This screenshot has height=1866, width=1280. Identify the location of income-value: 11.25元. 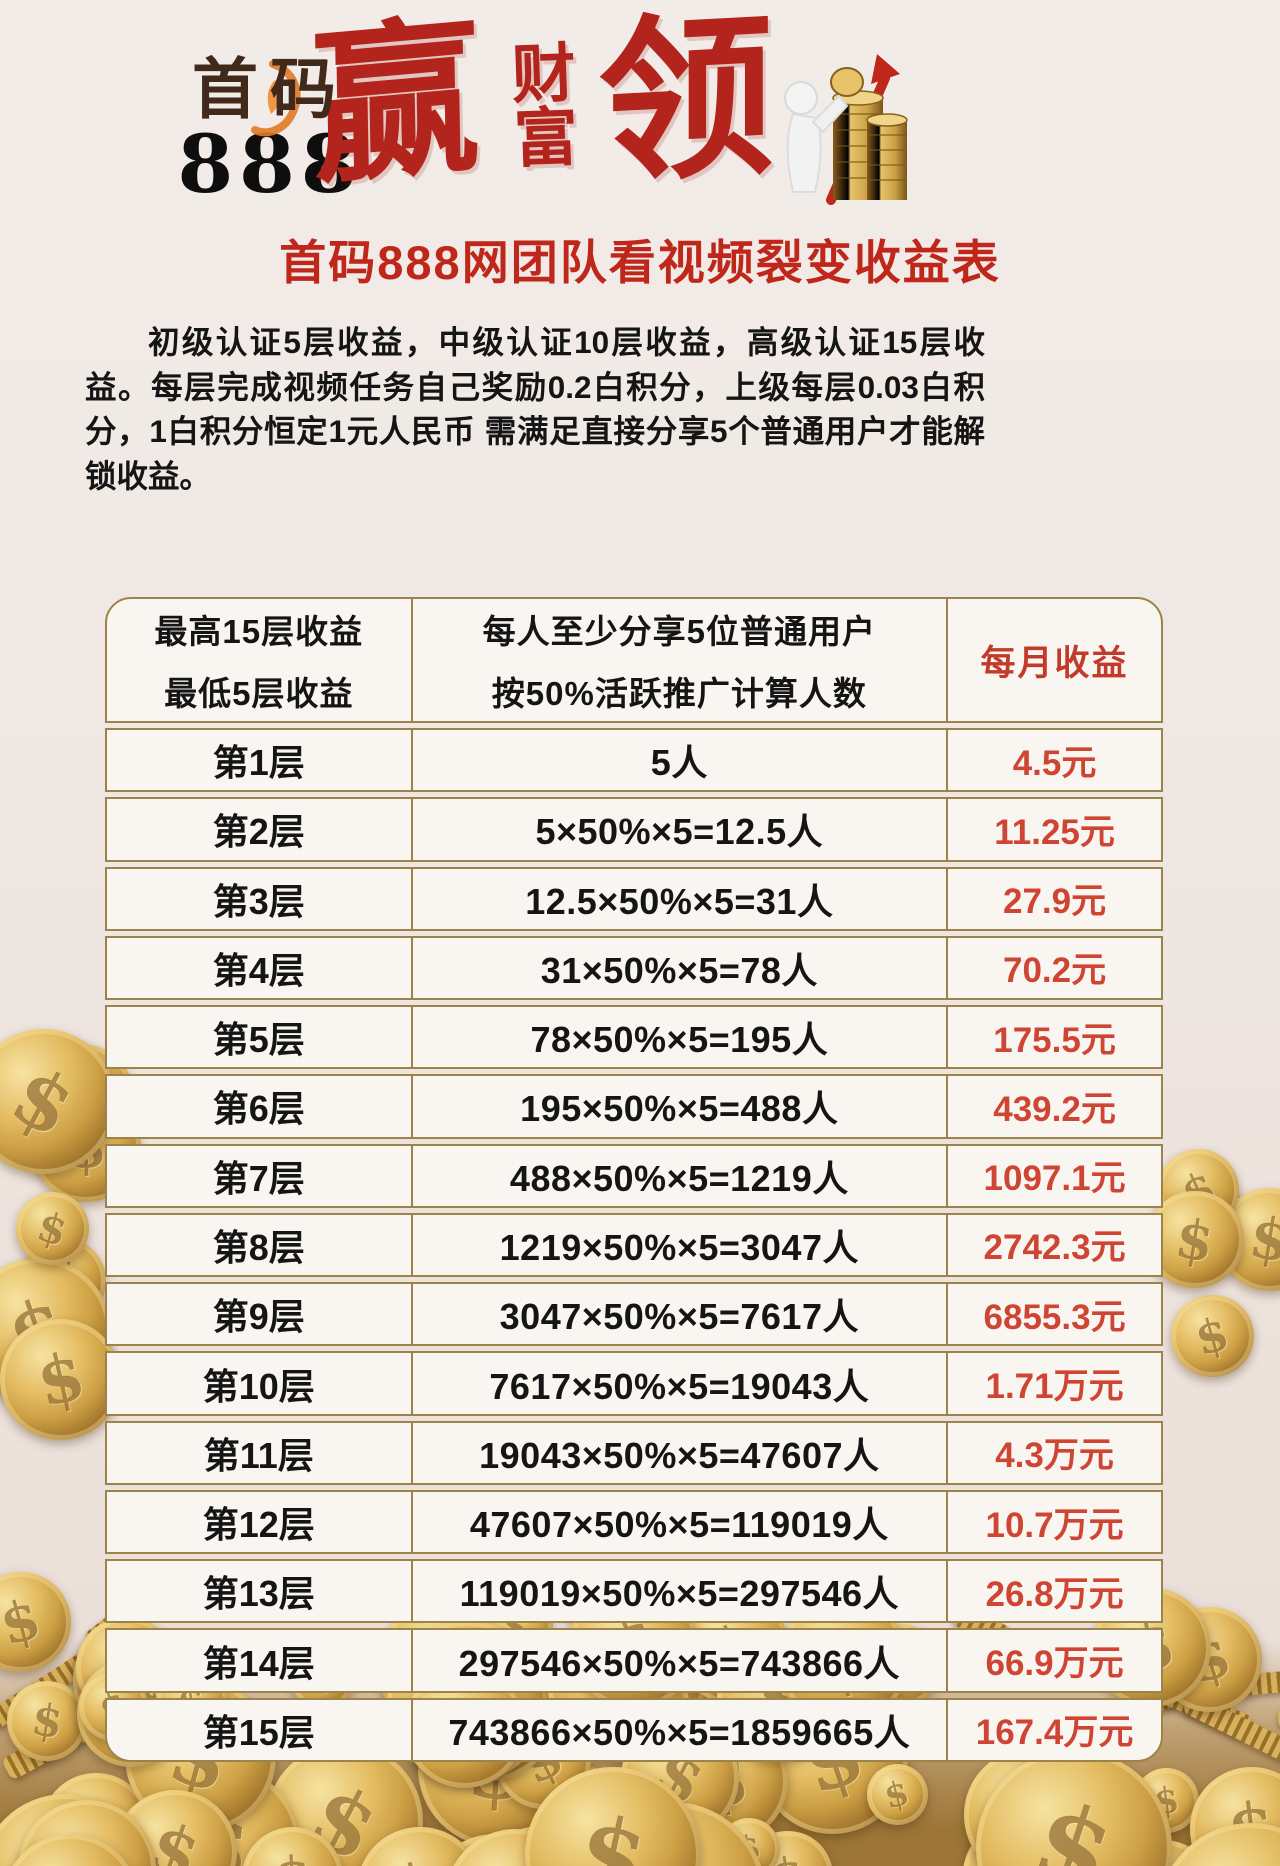
(1054, 832).